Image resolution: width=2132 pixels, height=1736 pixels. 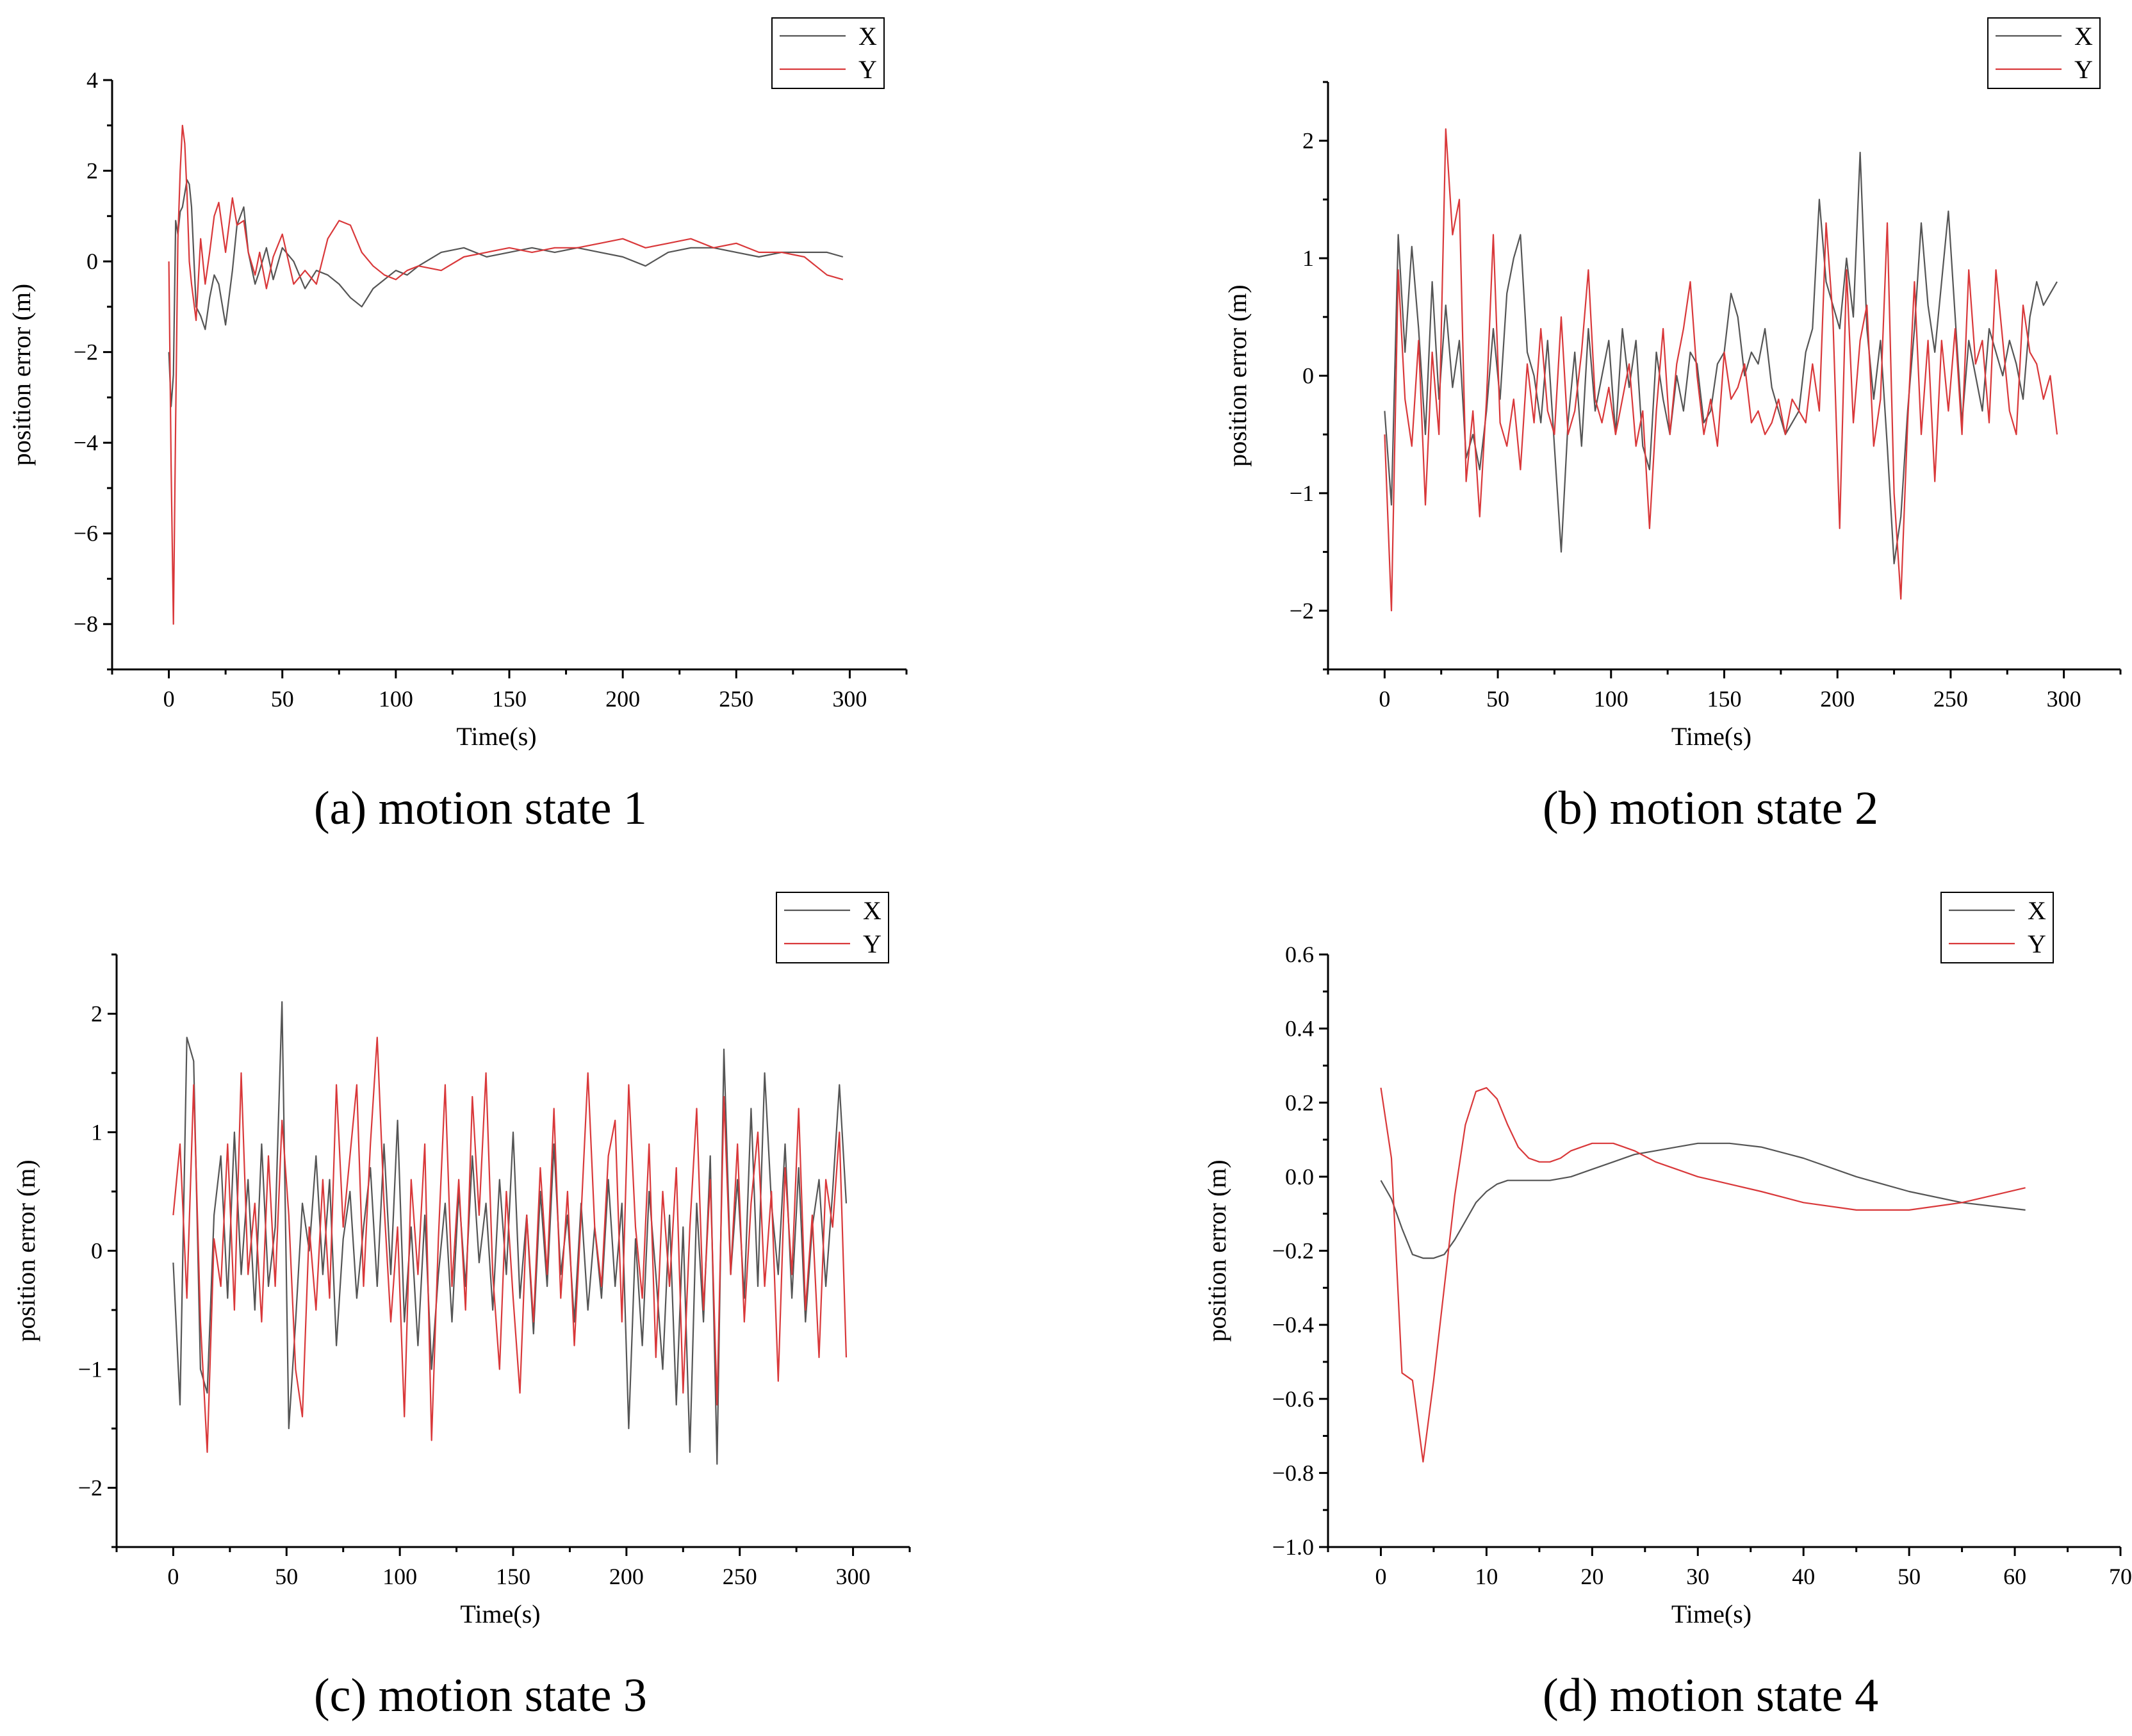 I want to click on x-tick-label: 70, so click(x=2120, y=1577).